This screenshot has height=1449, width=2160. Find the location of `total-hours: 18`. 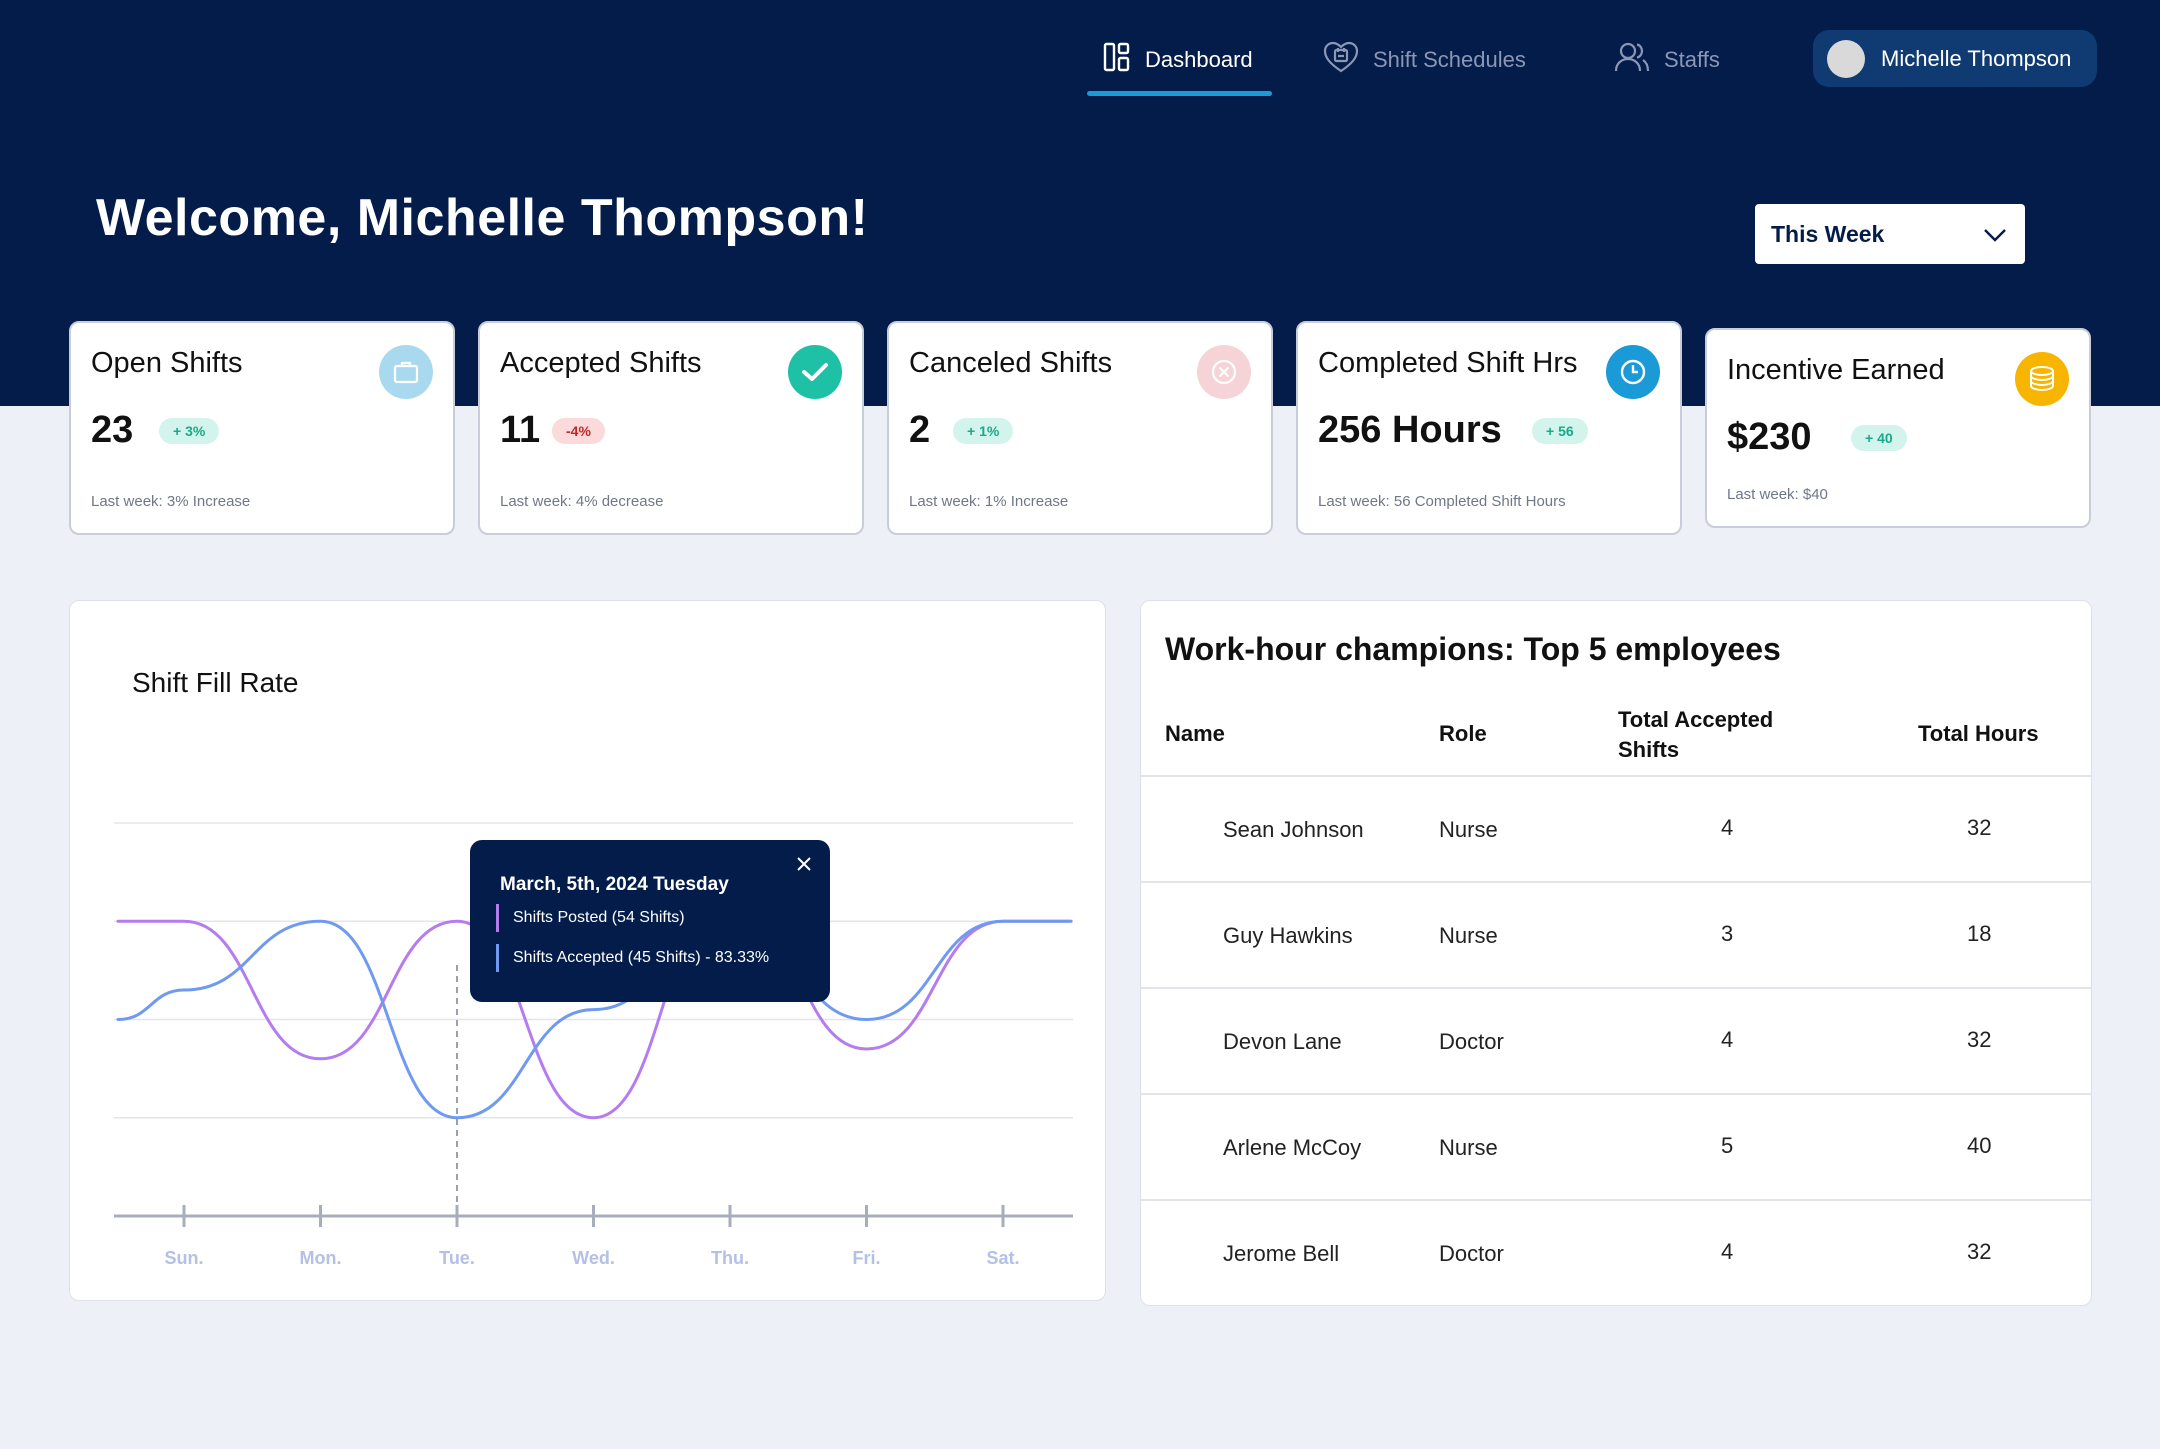

total-hours: 18 is located at coordinates (1979, 933).